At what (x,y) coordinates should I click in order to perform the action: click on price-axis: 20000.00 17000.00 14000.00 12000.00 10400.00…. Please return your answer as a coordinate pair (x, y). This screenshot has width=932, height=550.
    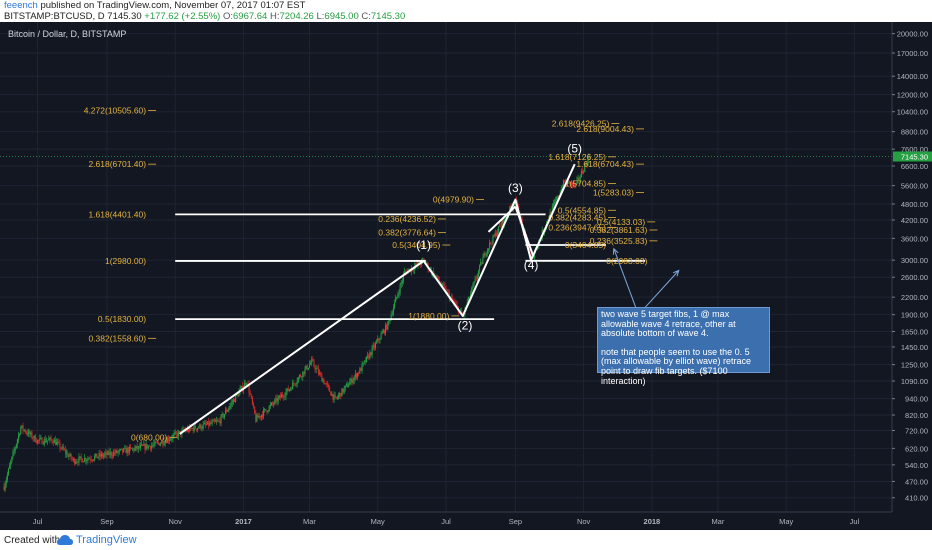
    Looking at the image, I should click on (911, 267).